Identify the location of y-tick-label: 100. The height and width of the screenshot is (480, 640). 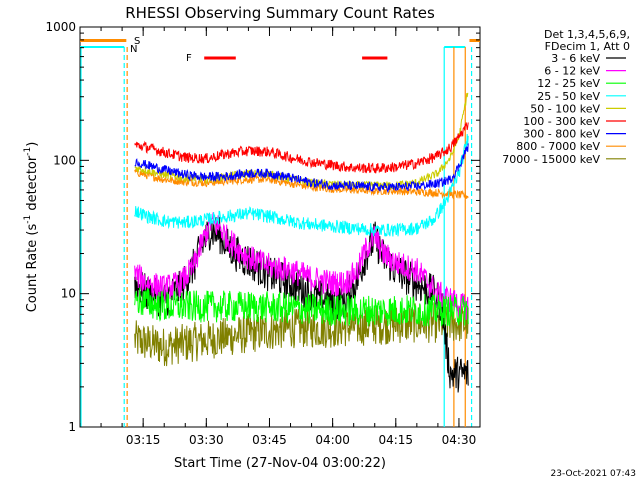
(64, 160).